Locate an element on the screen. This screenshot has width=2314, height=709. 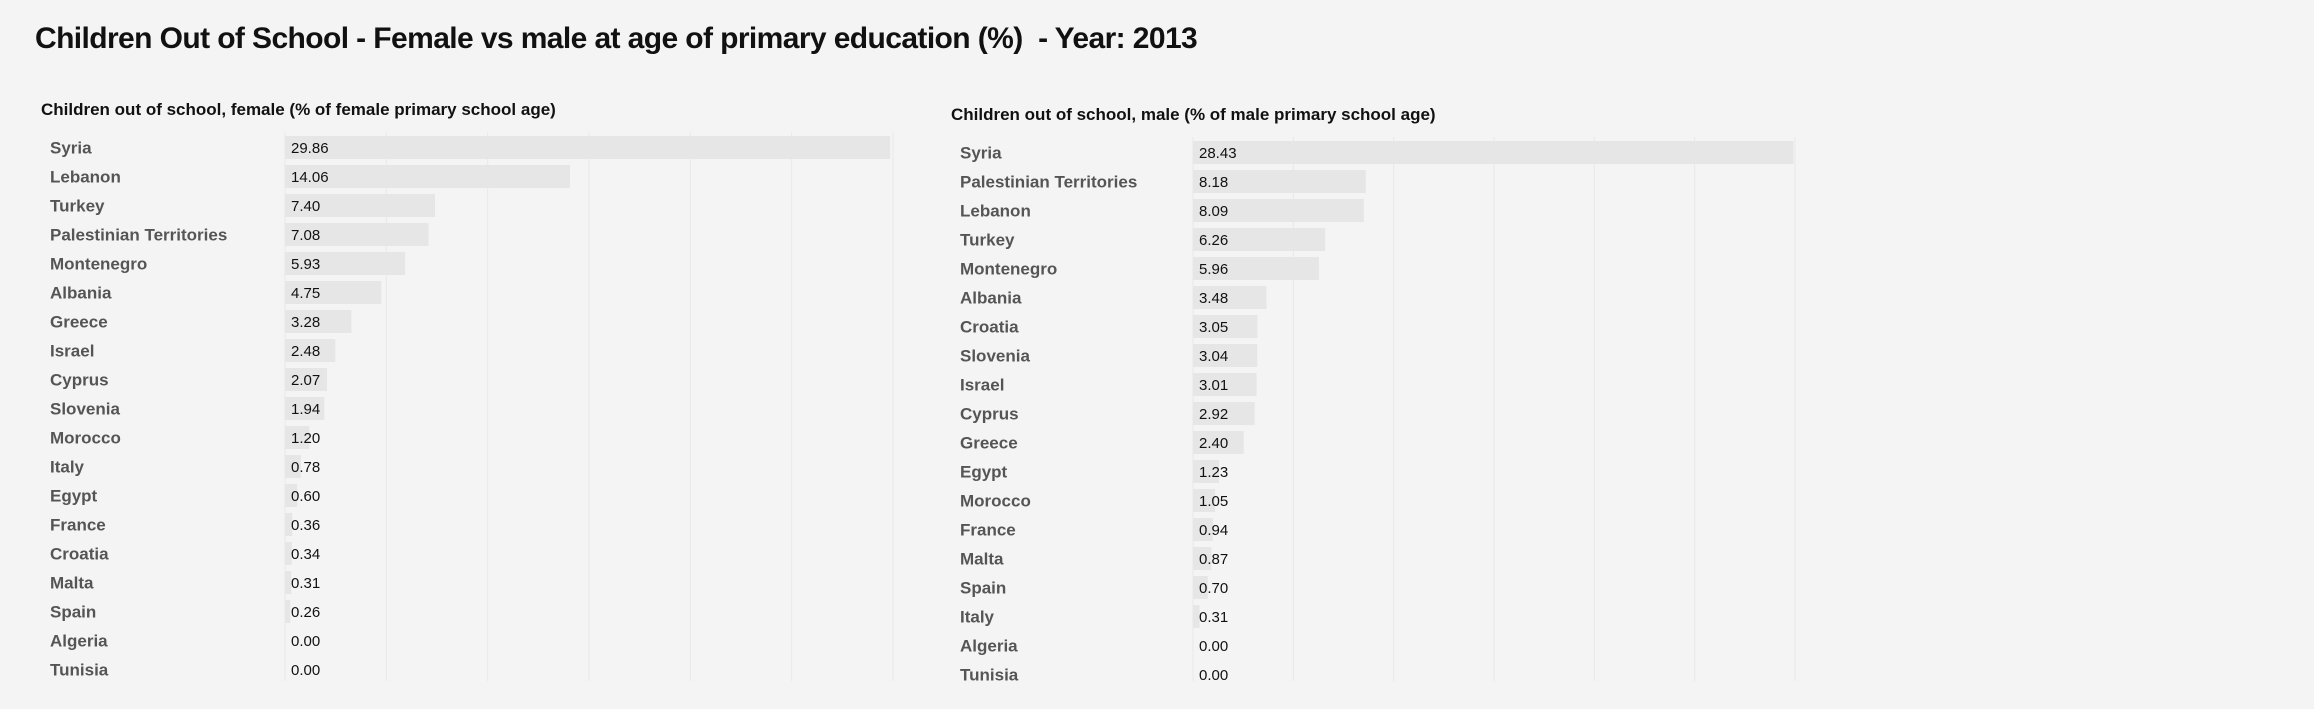
female-category-label: Syria is located at coordinates (71, 148).